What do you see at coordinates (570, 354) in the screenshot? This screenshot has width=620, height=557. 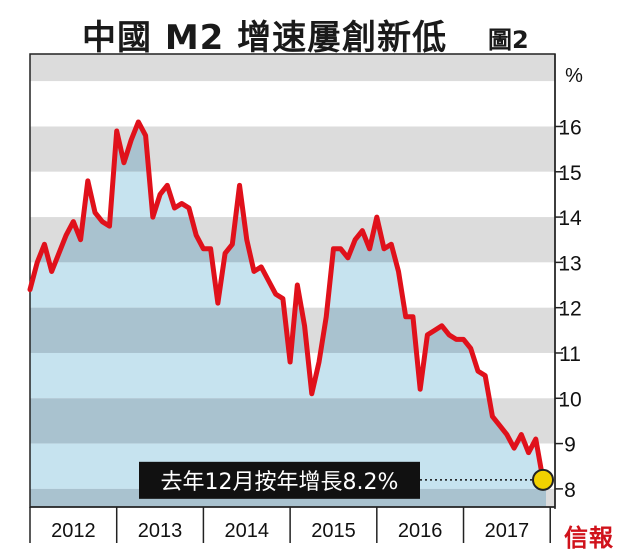 I see `y-tick-label: 11` at bounding box center [570, 354].